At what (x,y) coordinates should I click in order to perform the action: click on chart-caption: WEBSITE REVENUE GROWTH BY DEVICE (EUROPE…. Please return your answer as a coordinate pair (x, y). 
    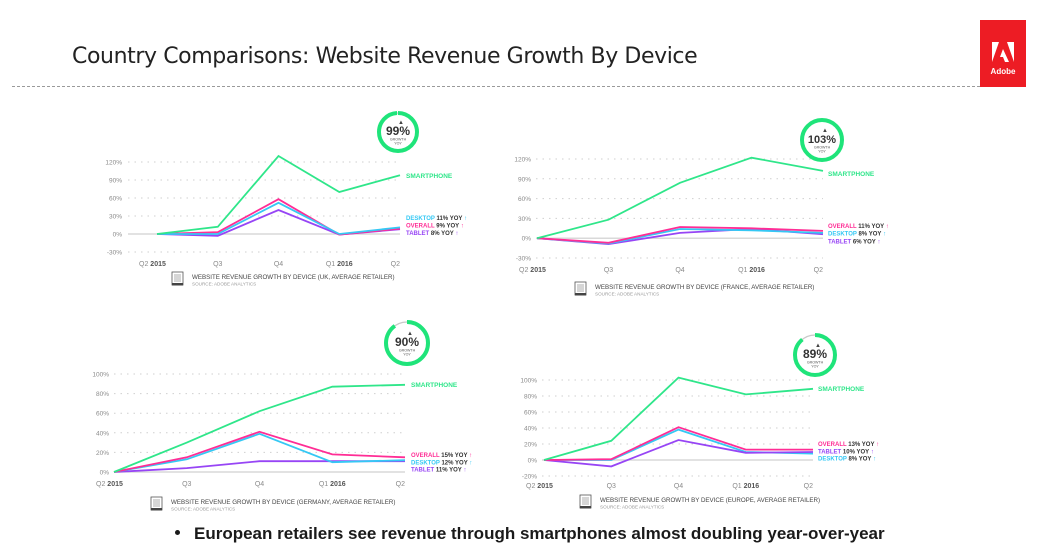
    Looking at the image, I should click on (710, 500).